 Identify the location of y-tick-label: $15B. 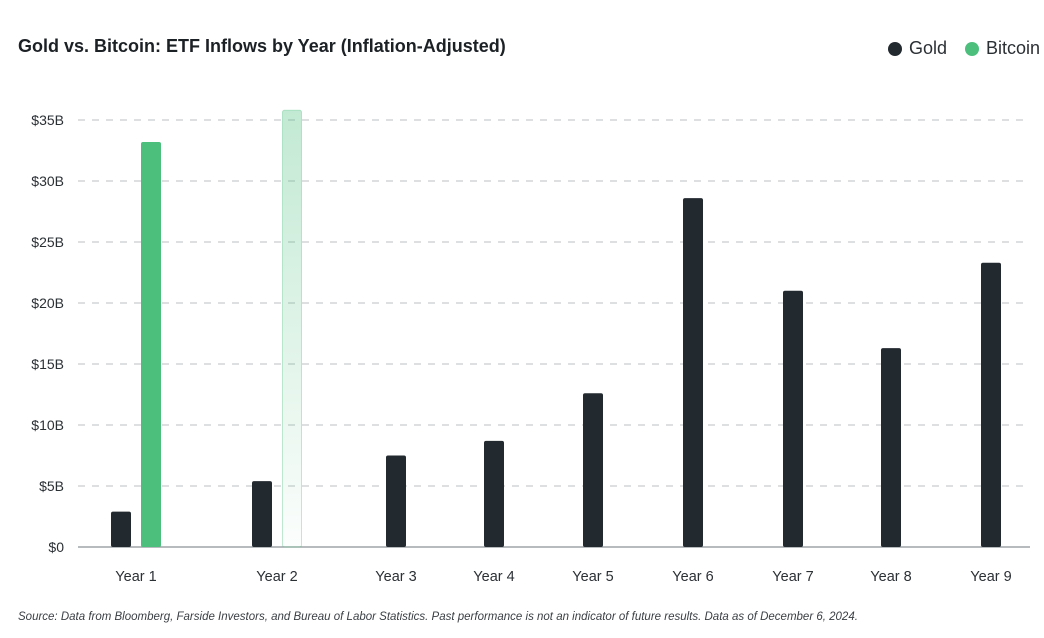
(47, 364).